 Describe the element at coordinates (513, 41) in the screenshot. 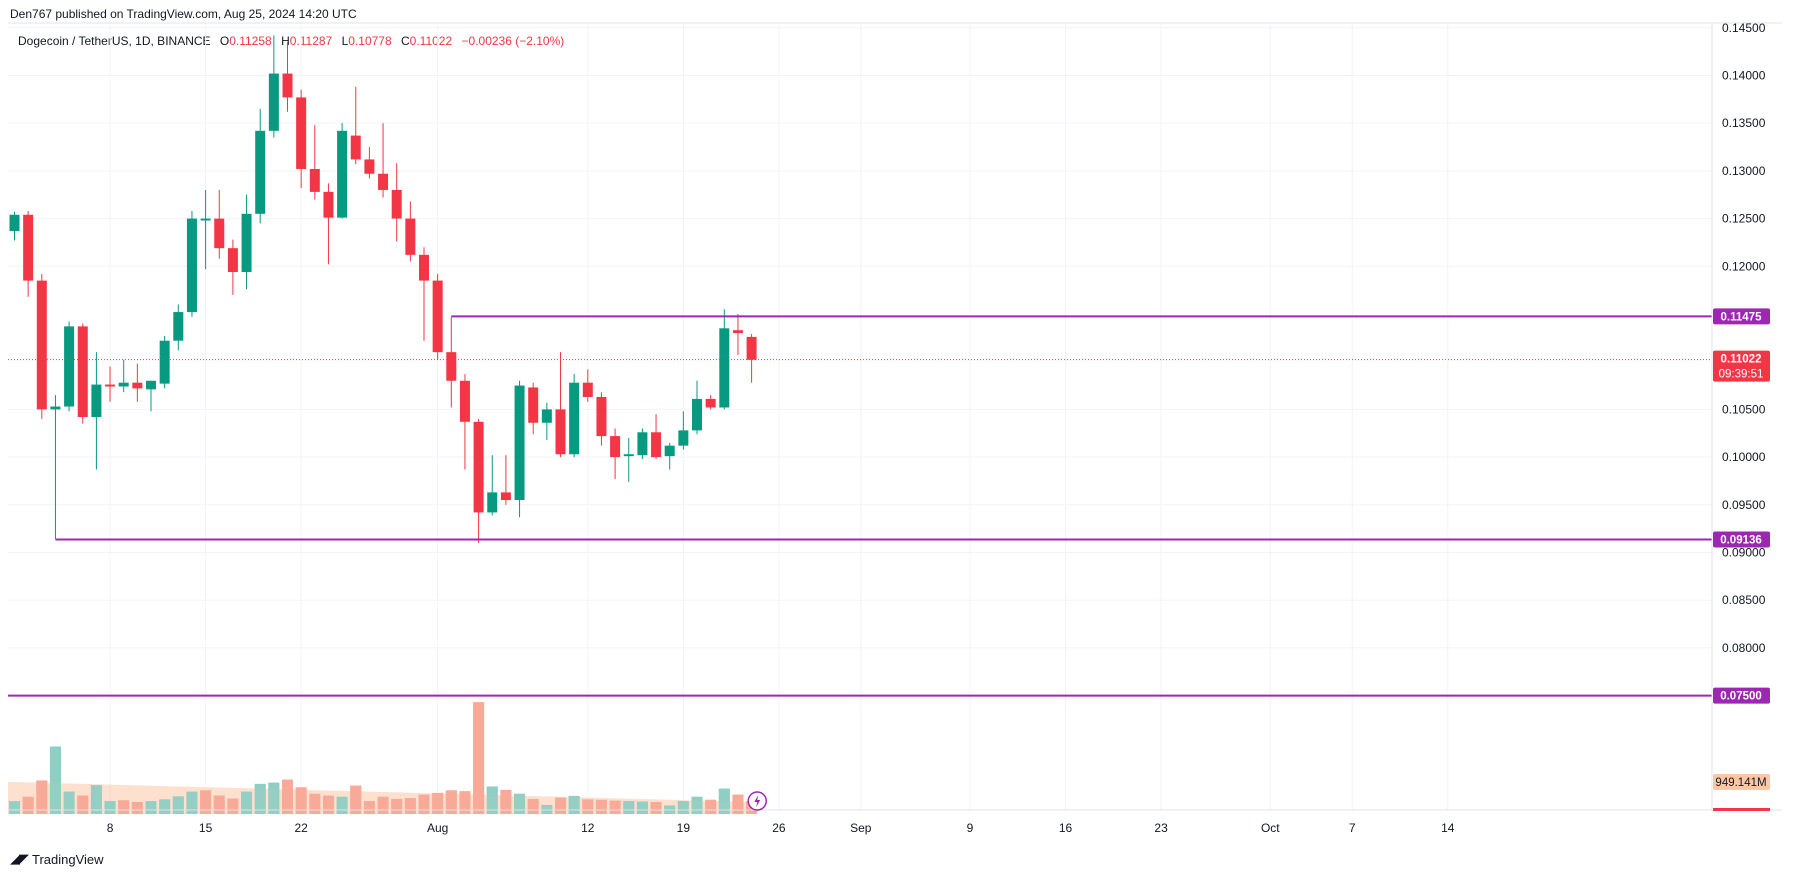

I see `change-value: −0.00236 (−2.10%)` at that location.